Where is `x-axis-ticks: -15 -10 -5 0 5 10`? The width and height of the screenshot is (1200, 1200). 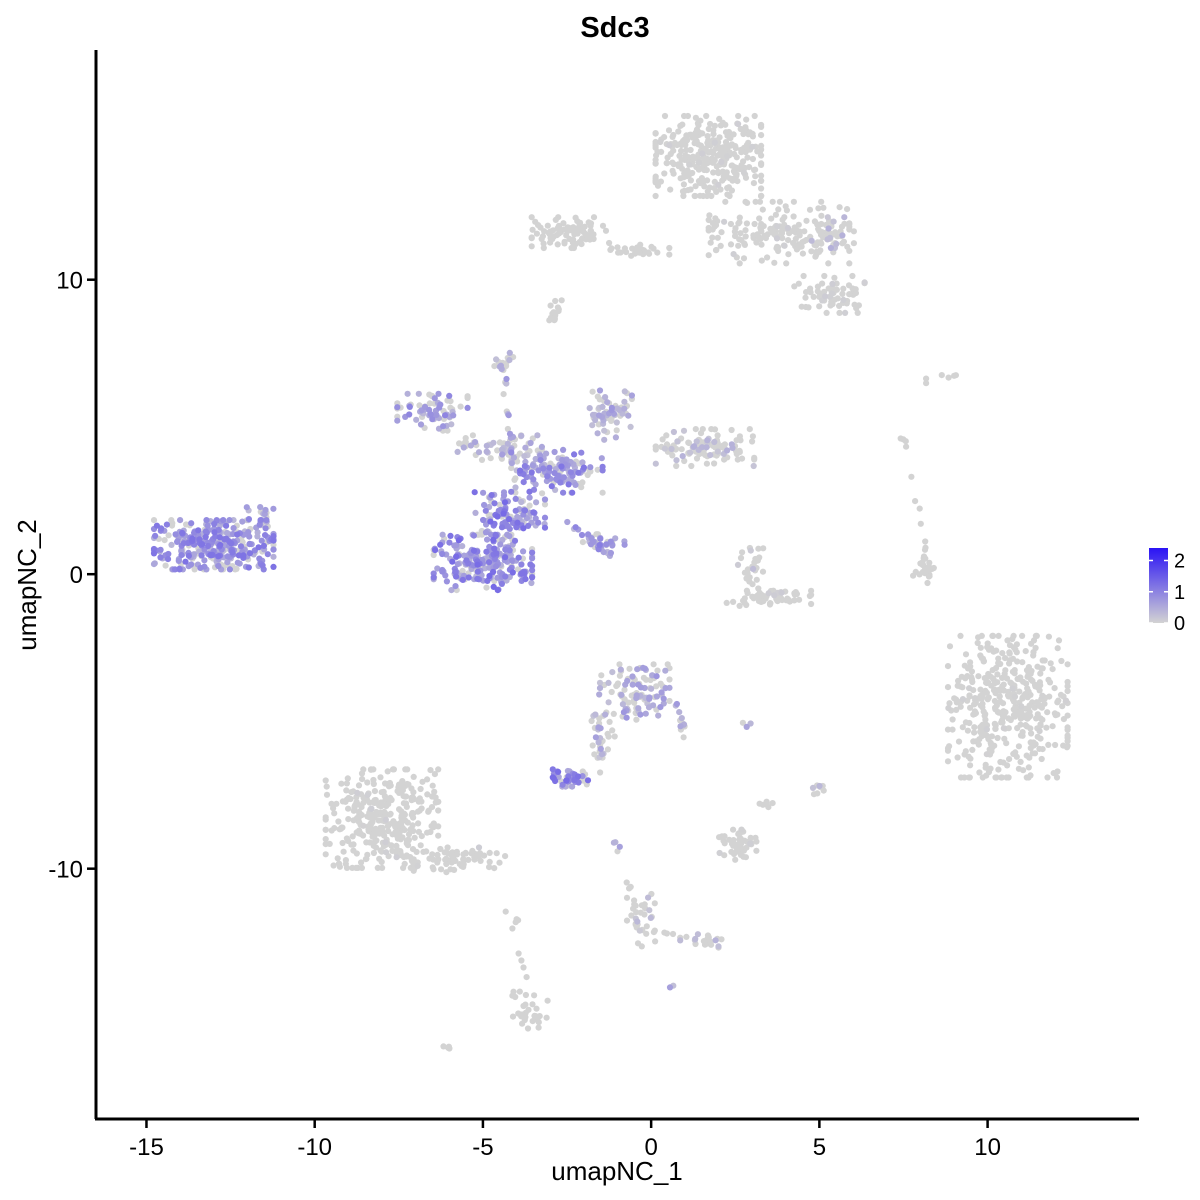
x-axis-ticks: -15 -10 -5 0 5 10 is located at coordinates (565, 1140).